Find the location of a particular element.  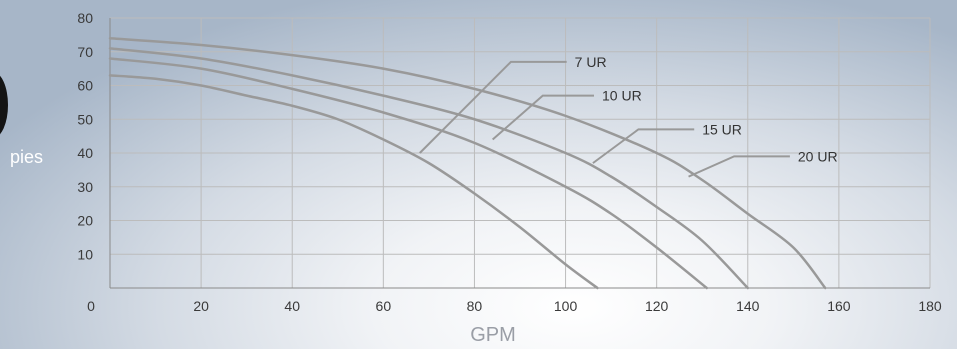

curve-label-7-ur: 7 UR is located at coordinates (591, 62).